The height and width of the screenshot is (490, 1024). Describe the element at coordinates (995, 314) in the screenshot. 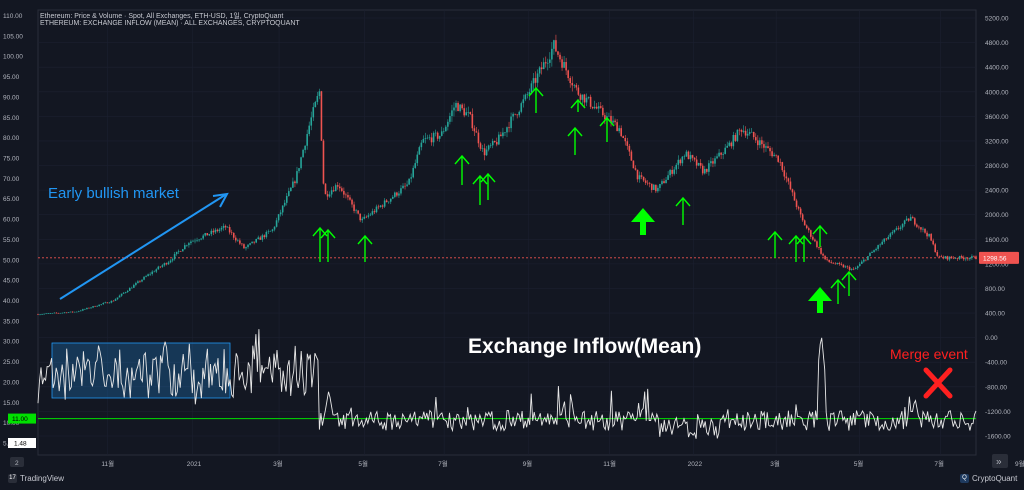

I see `right-tick-label: 400.00` at that location.